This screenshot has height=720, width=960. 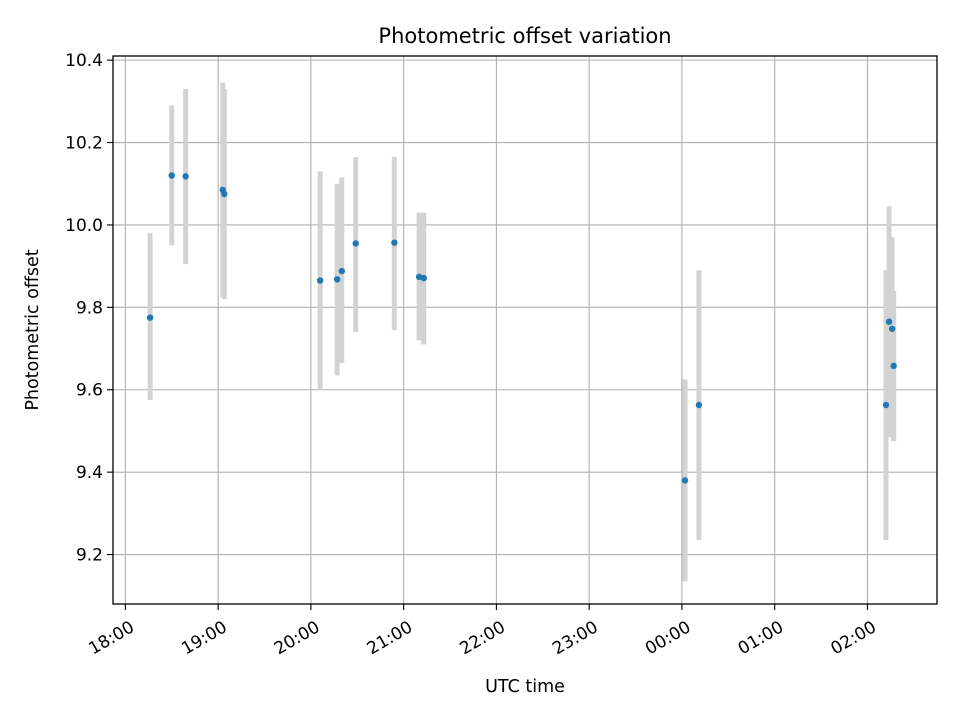 What do you see at coordinates (524, 36) in the screenshot?
I see `chart-title: Photometric offset variation` at bounding box center [524, 36].